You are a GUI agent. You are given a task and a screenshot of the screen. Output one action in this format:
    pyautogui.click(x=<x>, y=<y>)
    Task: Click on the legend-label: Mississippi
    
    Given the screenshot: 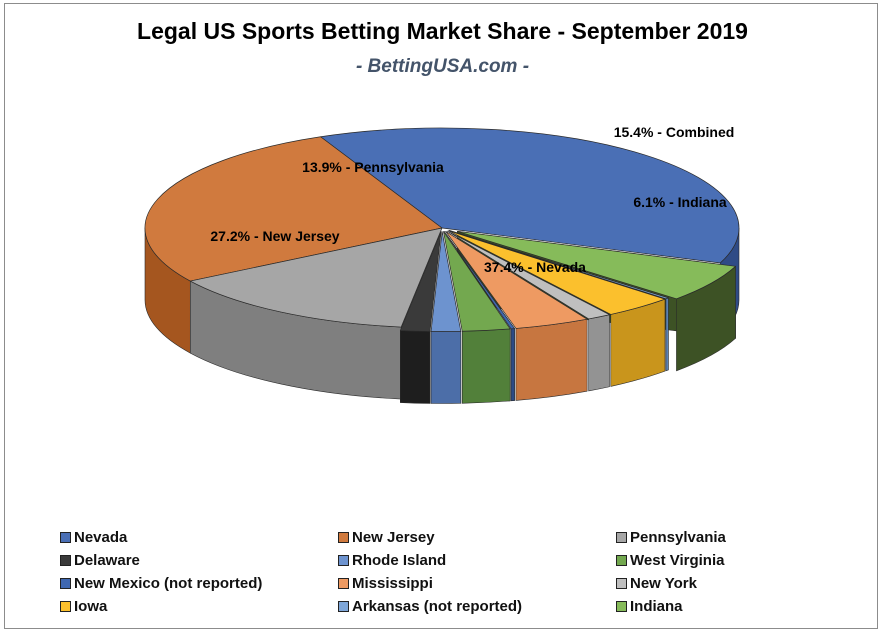 What is the action you would take?
    pyautogui.click(x=392, y=583)
    